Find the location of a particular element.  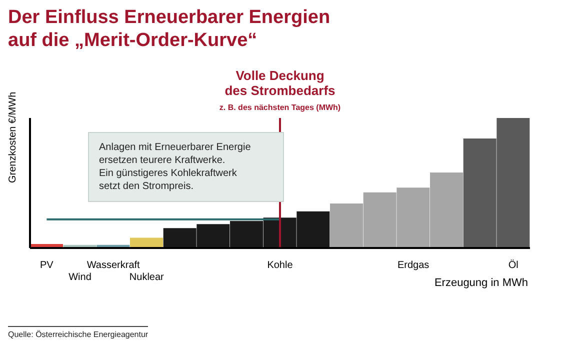

y-axis-title: Grenzkosten €/MWh is located at coordinates (13, 137).